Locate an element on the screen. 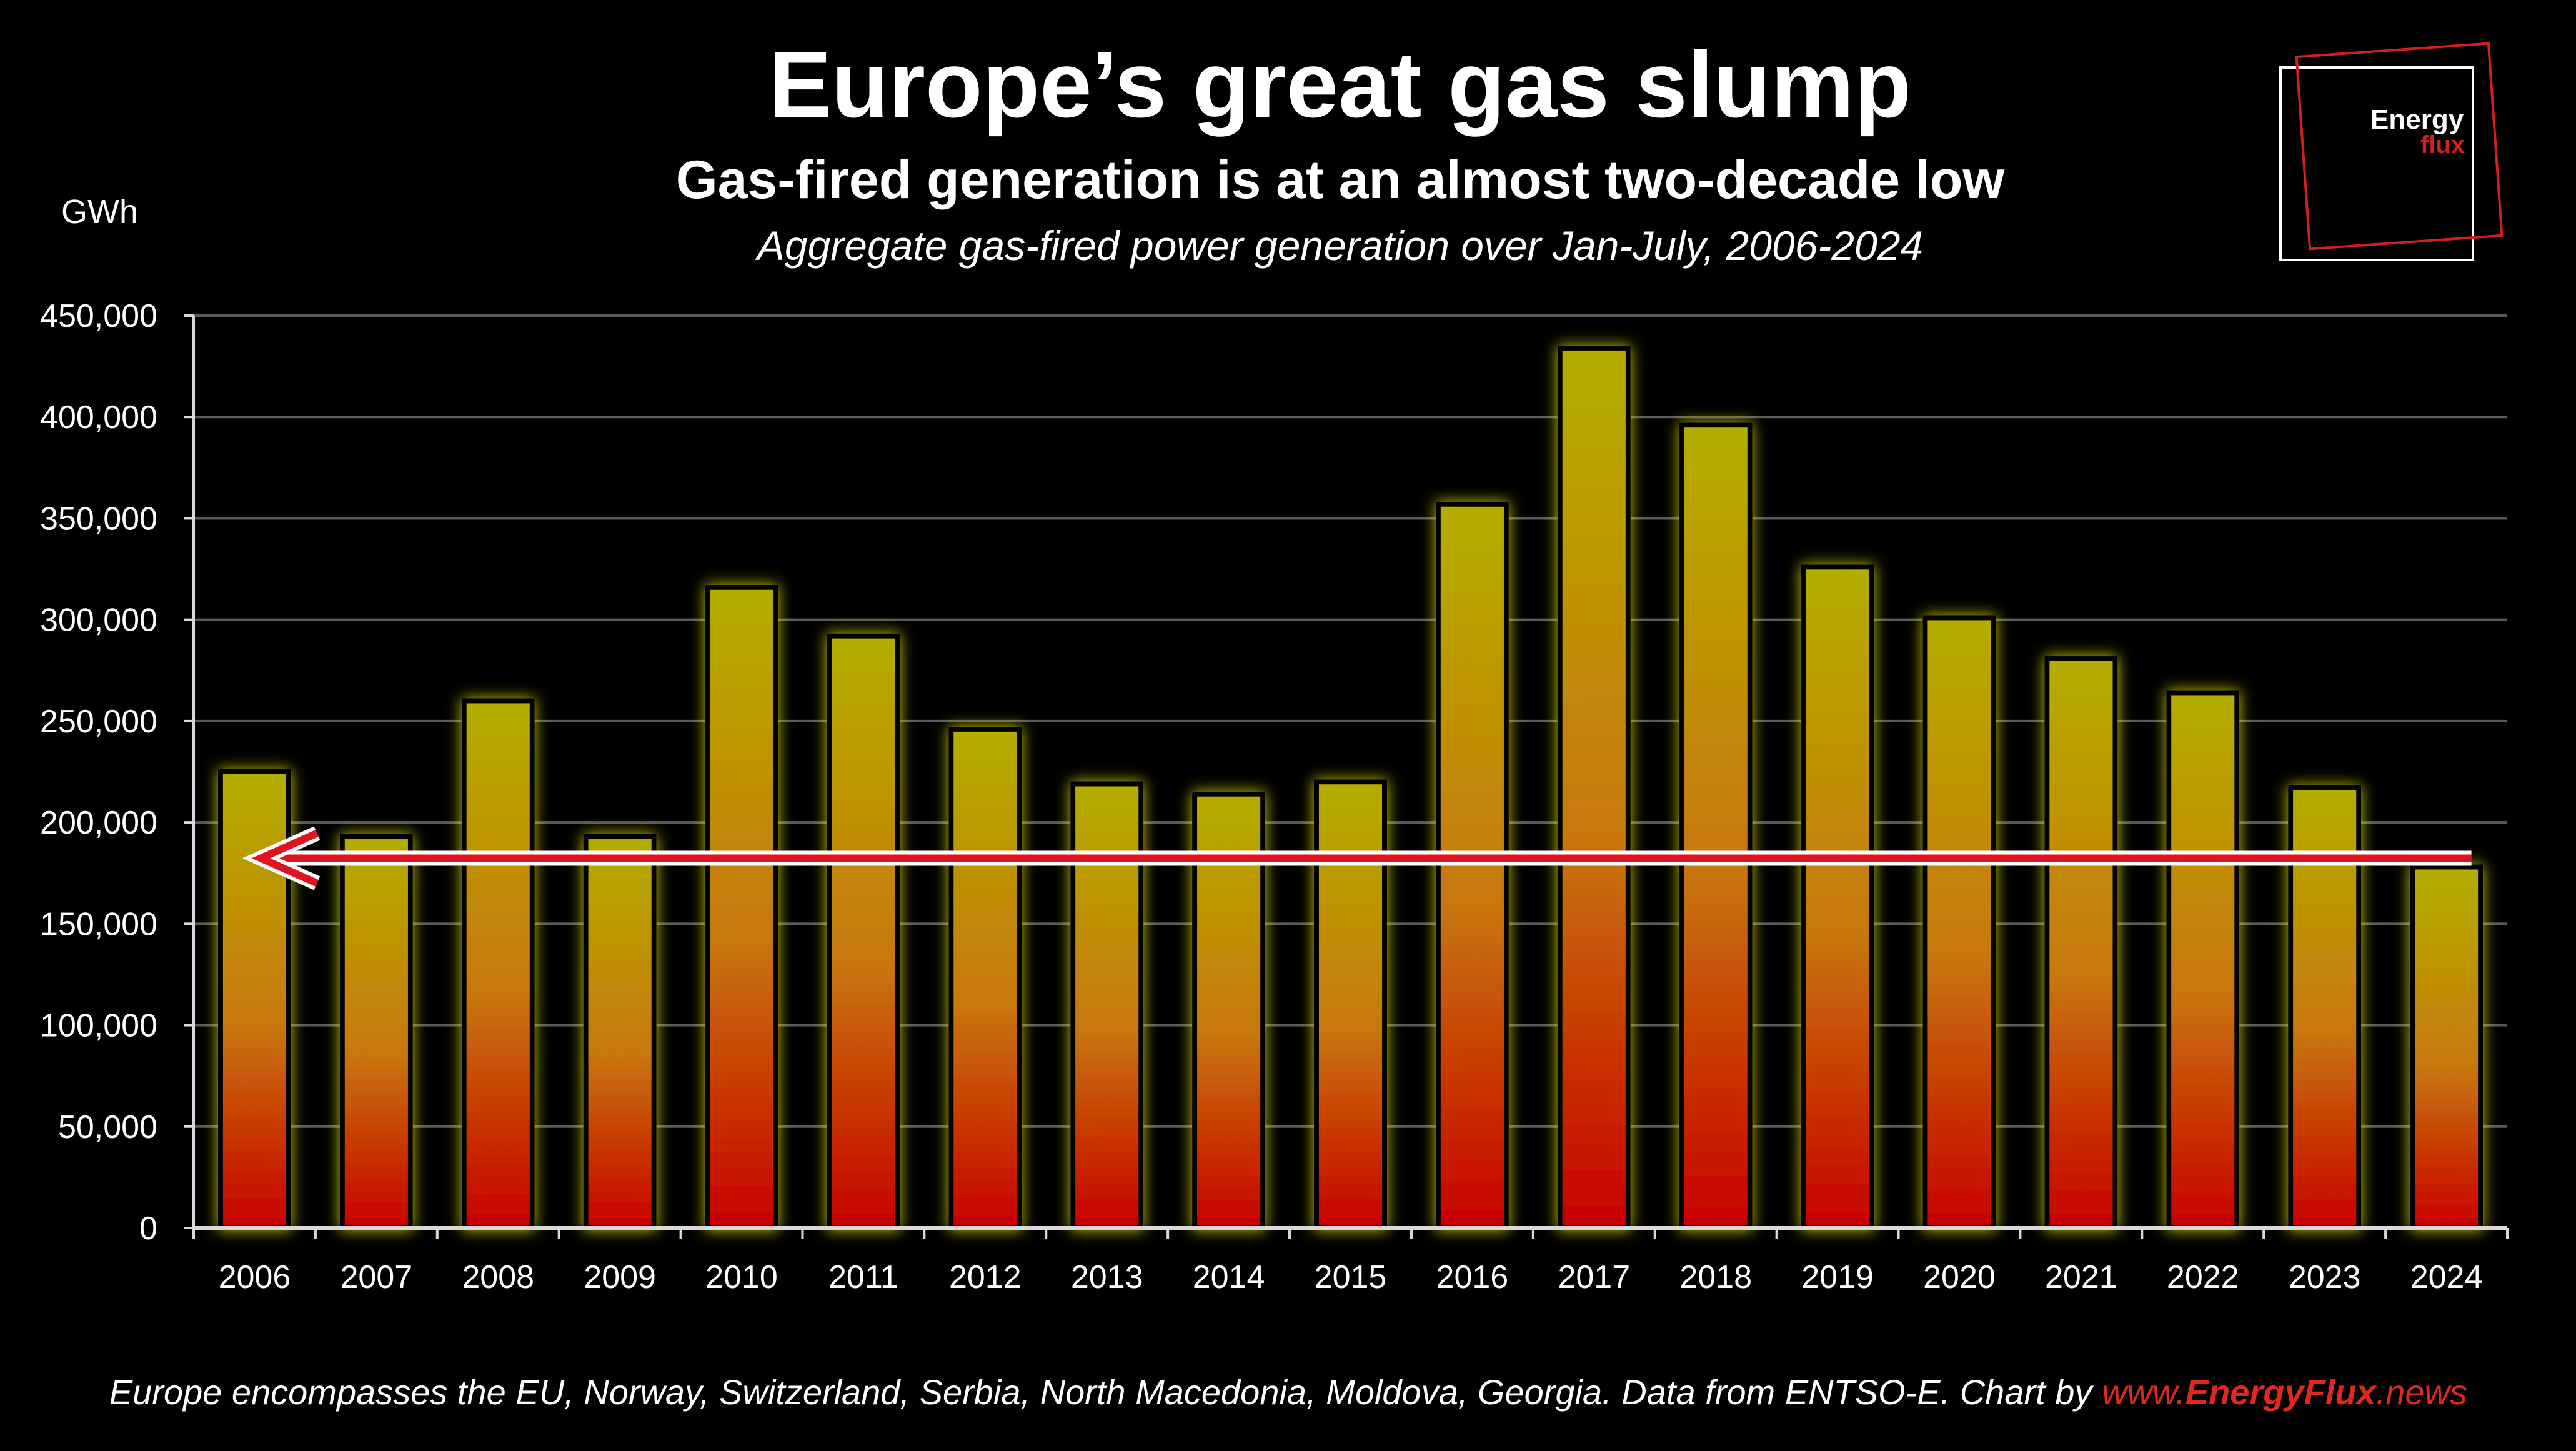 This screenshot has width=2576, height=1451. bar-2015 is located at coordinates (1350, 1004).